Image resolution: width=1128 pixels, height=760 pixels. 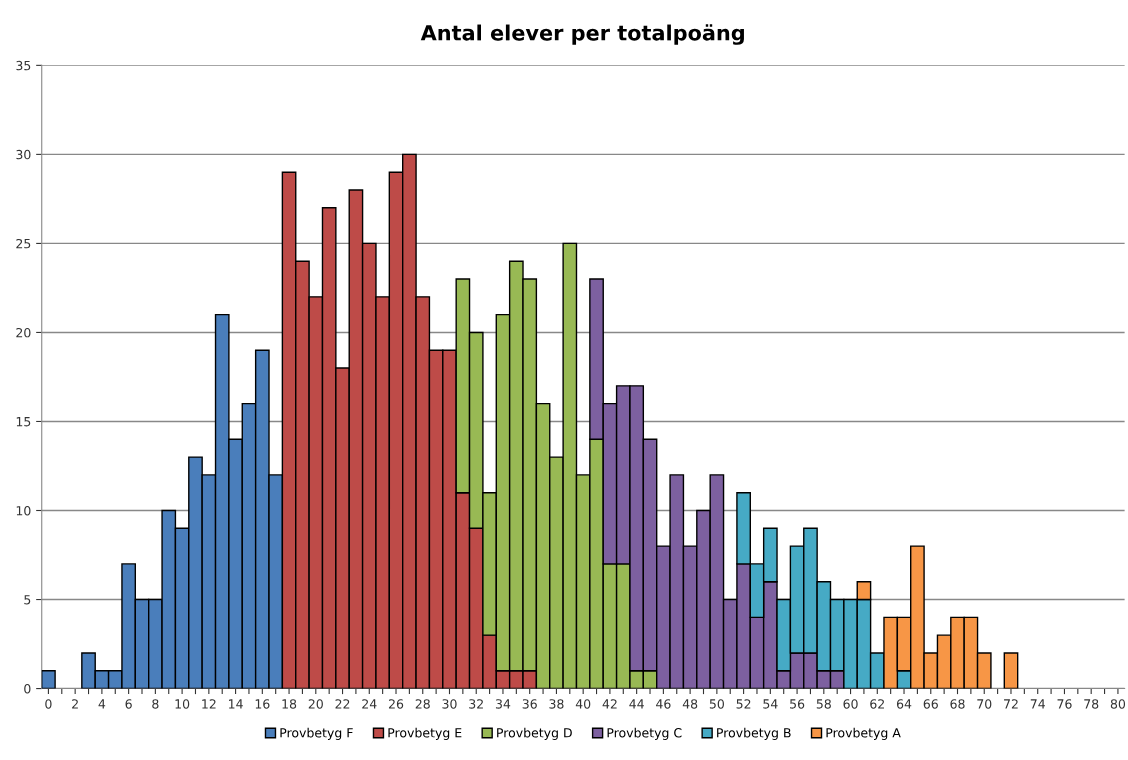 I want to click on x-tick-label: 32, so click(x=476, y=704).